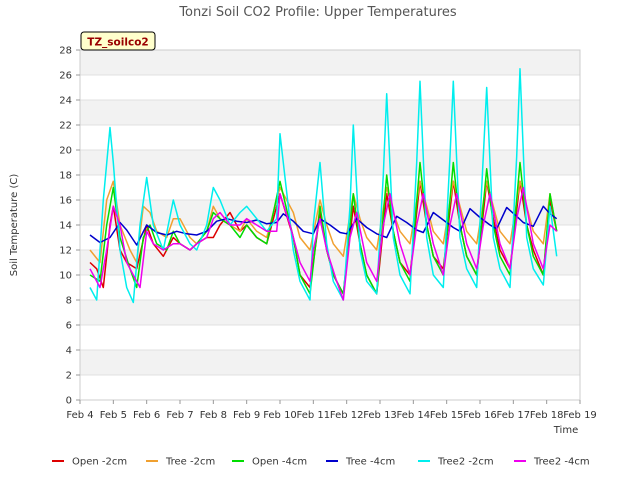 The width and height of the screenshot is (640, 484). Describe the element at coordinates (146, 415) in the screenshot. I see `x-tick-label: Feb 6` at that location.